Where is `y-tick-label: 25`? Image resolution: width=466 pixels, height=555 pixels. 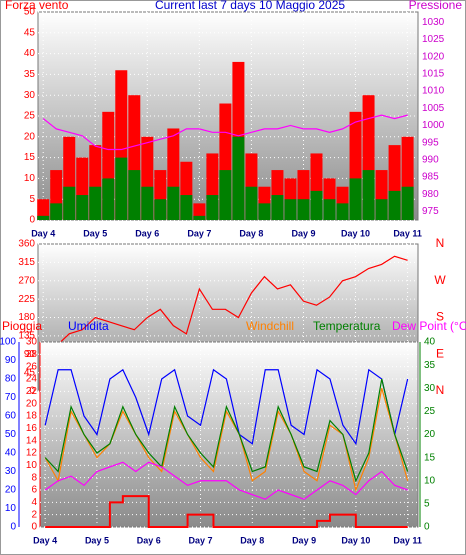
y-tick-label: 25 is located at coordinates (30, 116).